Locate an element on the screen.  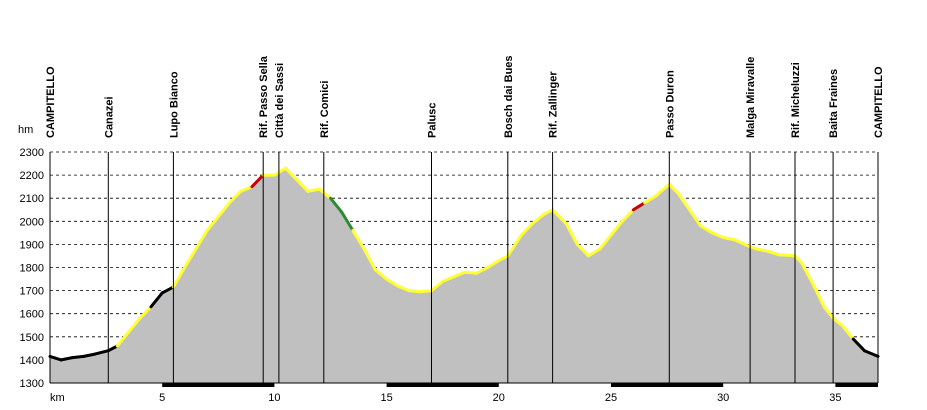
place-label: Rif. Micheluzzi is located at coordinates (796, 100).